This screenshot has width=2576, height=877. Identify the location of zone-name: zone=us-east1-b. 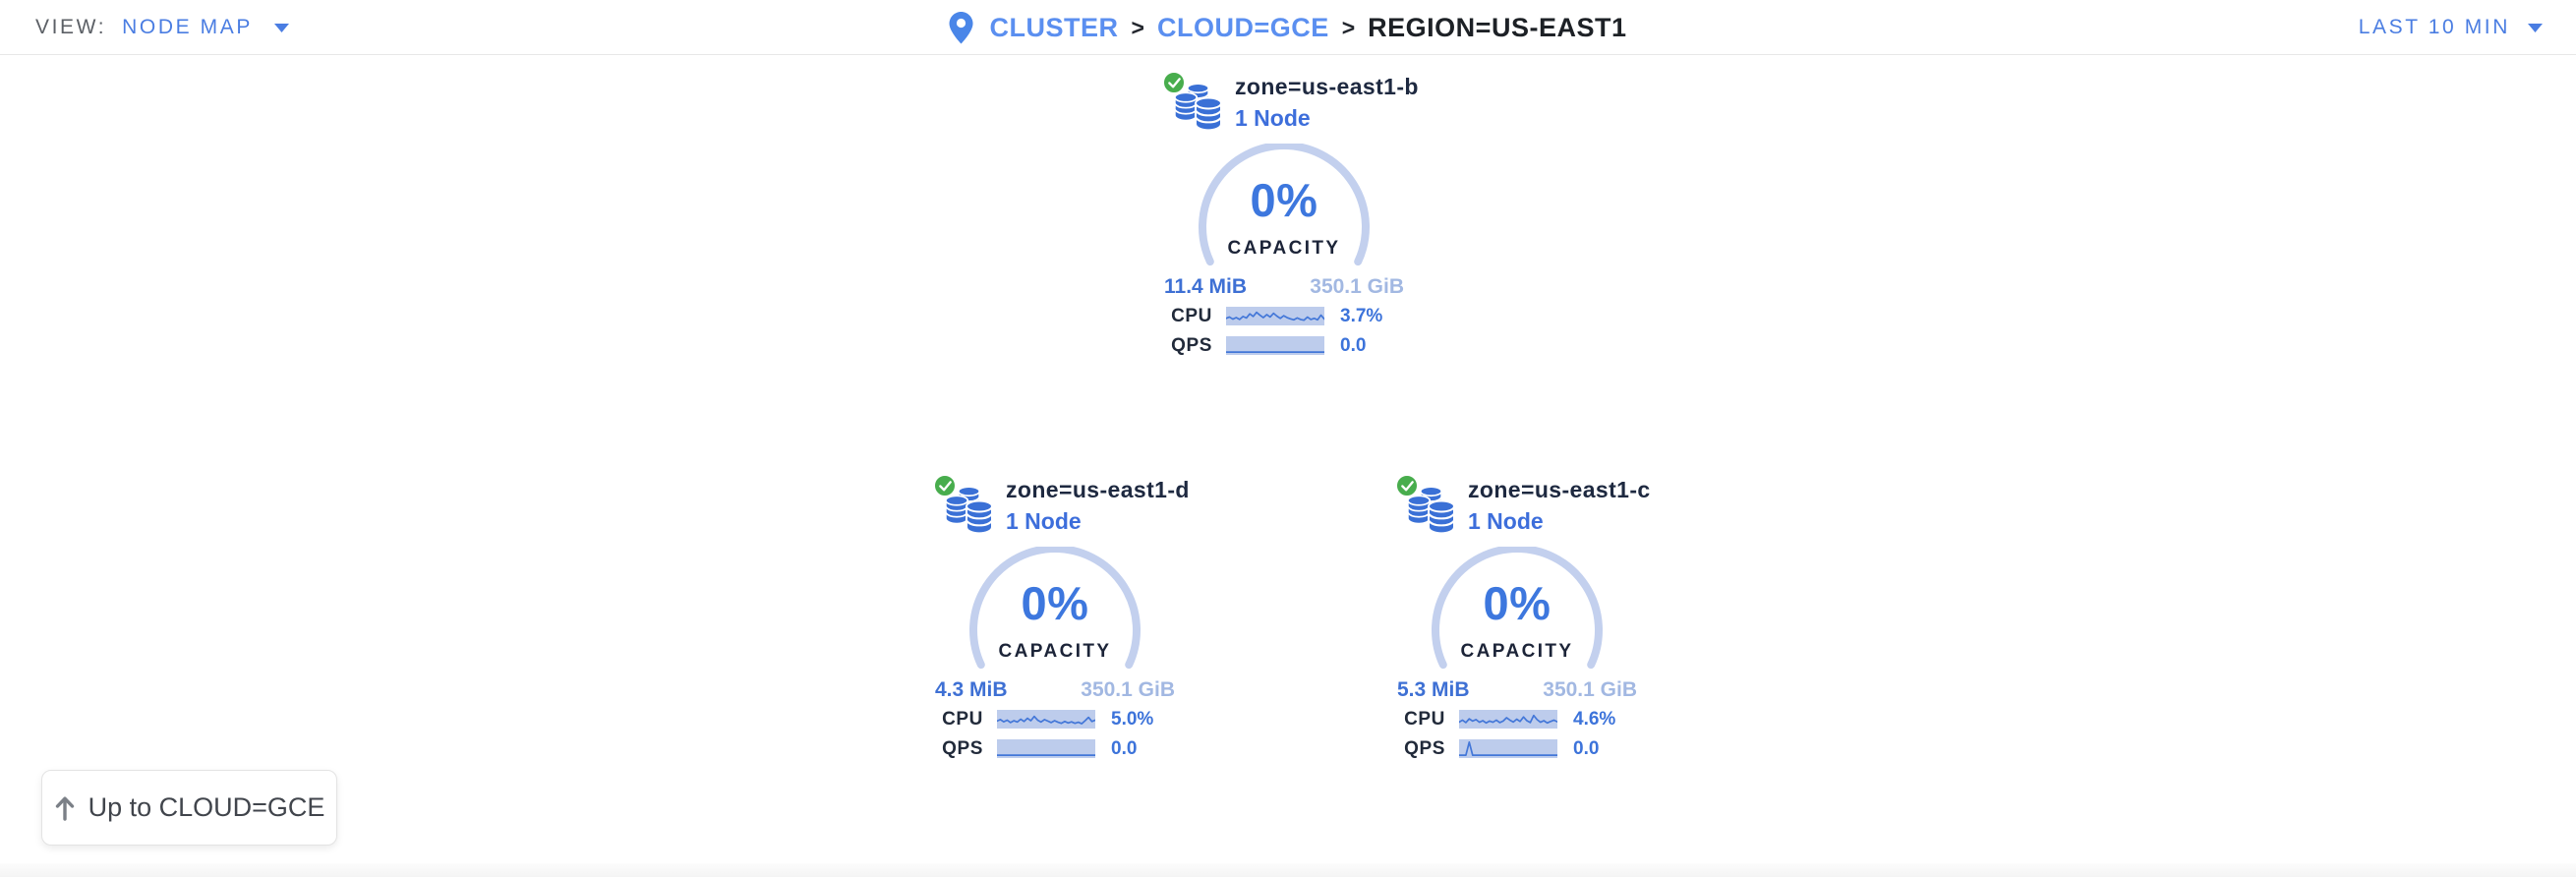
(1327, 86).